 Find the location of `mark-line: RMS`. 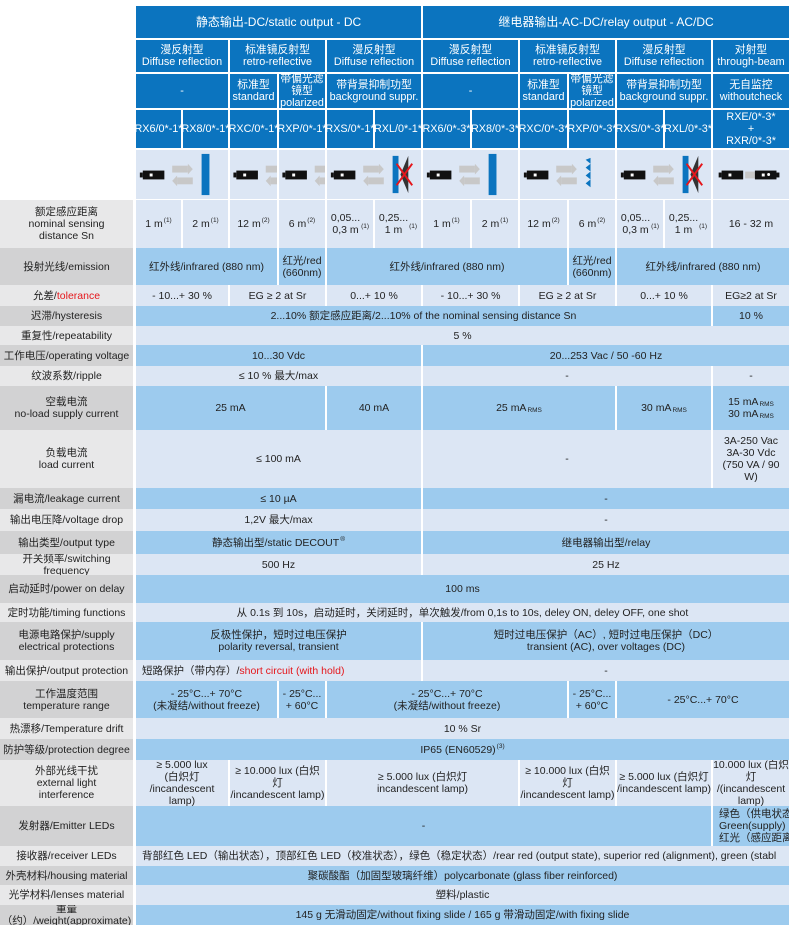

mark-line: RMS is located at coordinates (766, 402).